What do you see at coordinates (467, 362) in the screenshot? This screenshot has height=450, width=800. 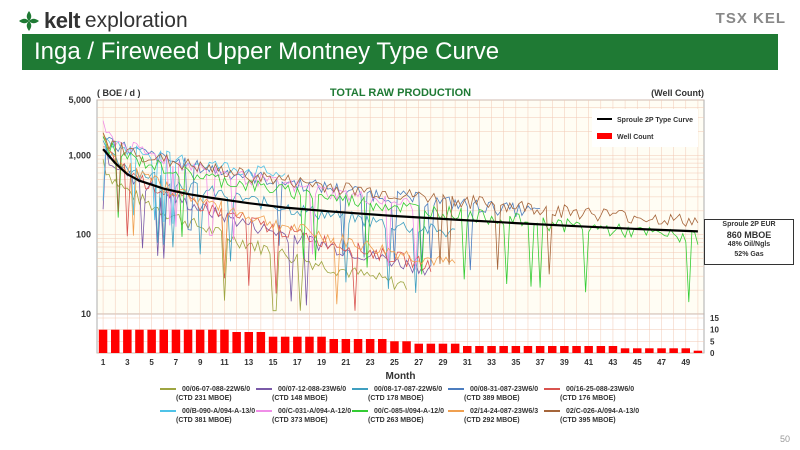 I see `x-tick-label: 31` at bounding box center [467, 362].